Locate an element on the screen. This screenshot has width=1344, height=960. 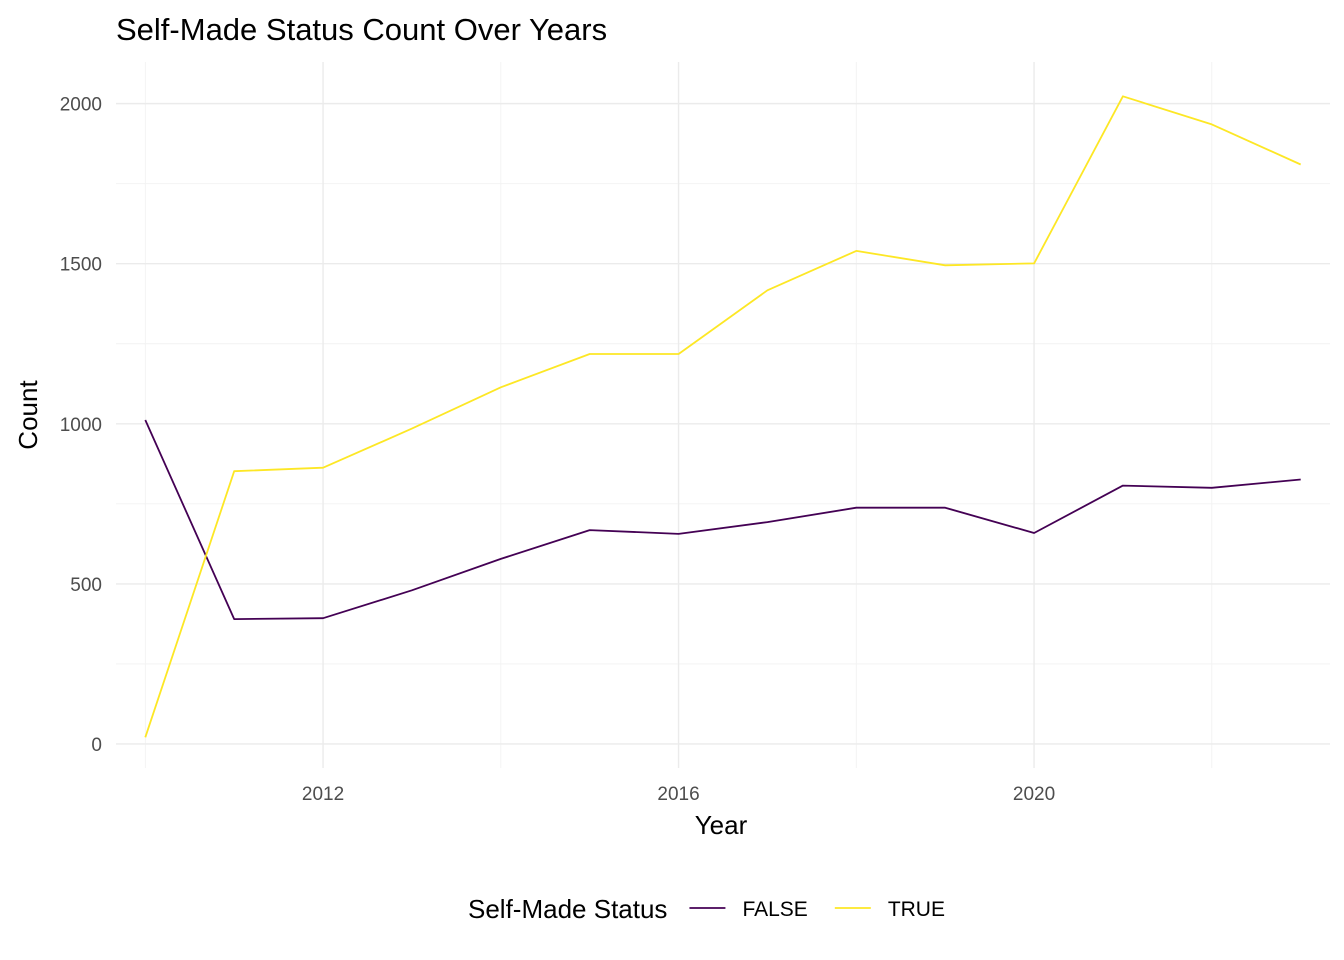
x-tick-label: 2016 is located at coordinates (678, 794).